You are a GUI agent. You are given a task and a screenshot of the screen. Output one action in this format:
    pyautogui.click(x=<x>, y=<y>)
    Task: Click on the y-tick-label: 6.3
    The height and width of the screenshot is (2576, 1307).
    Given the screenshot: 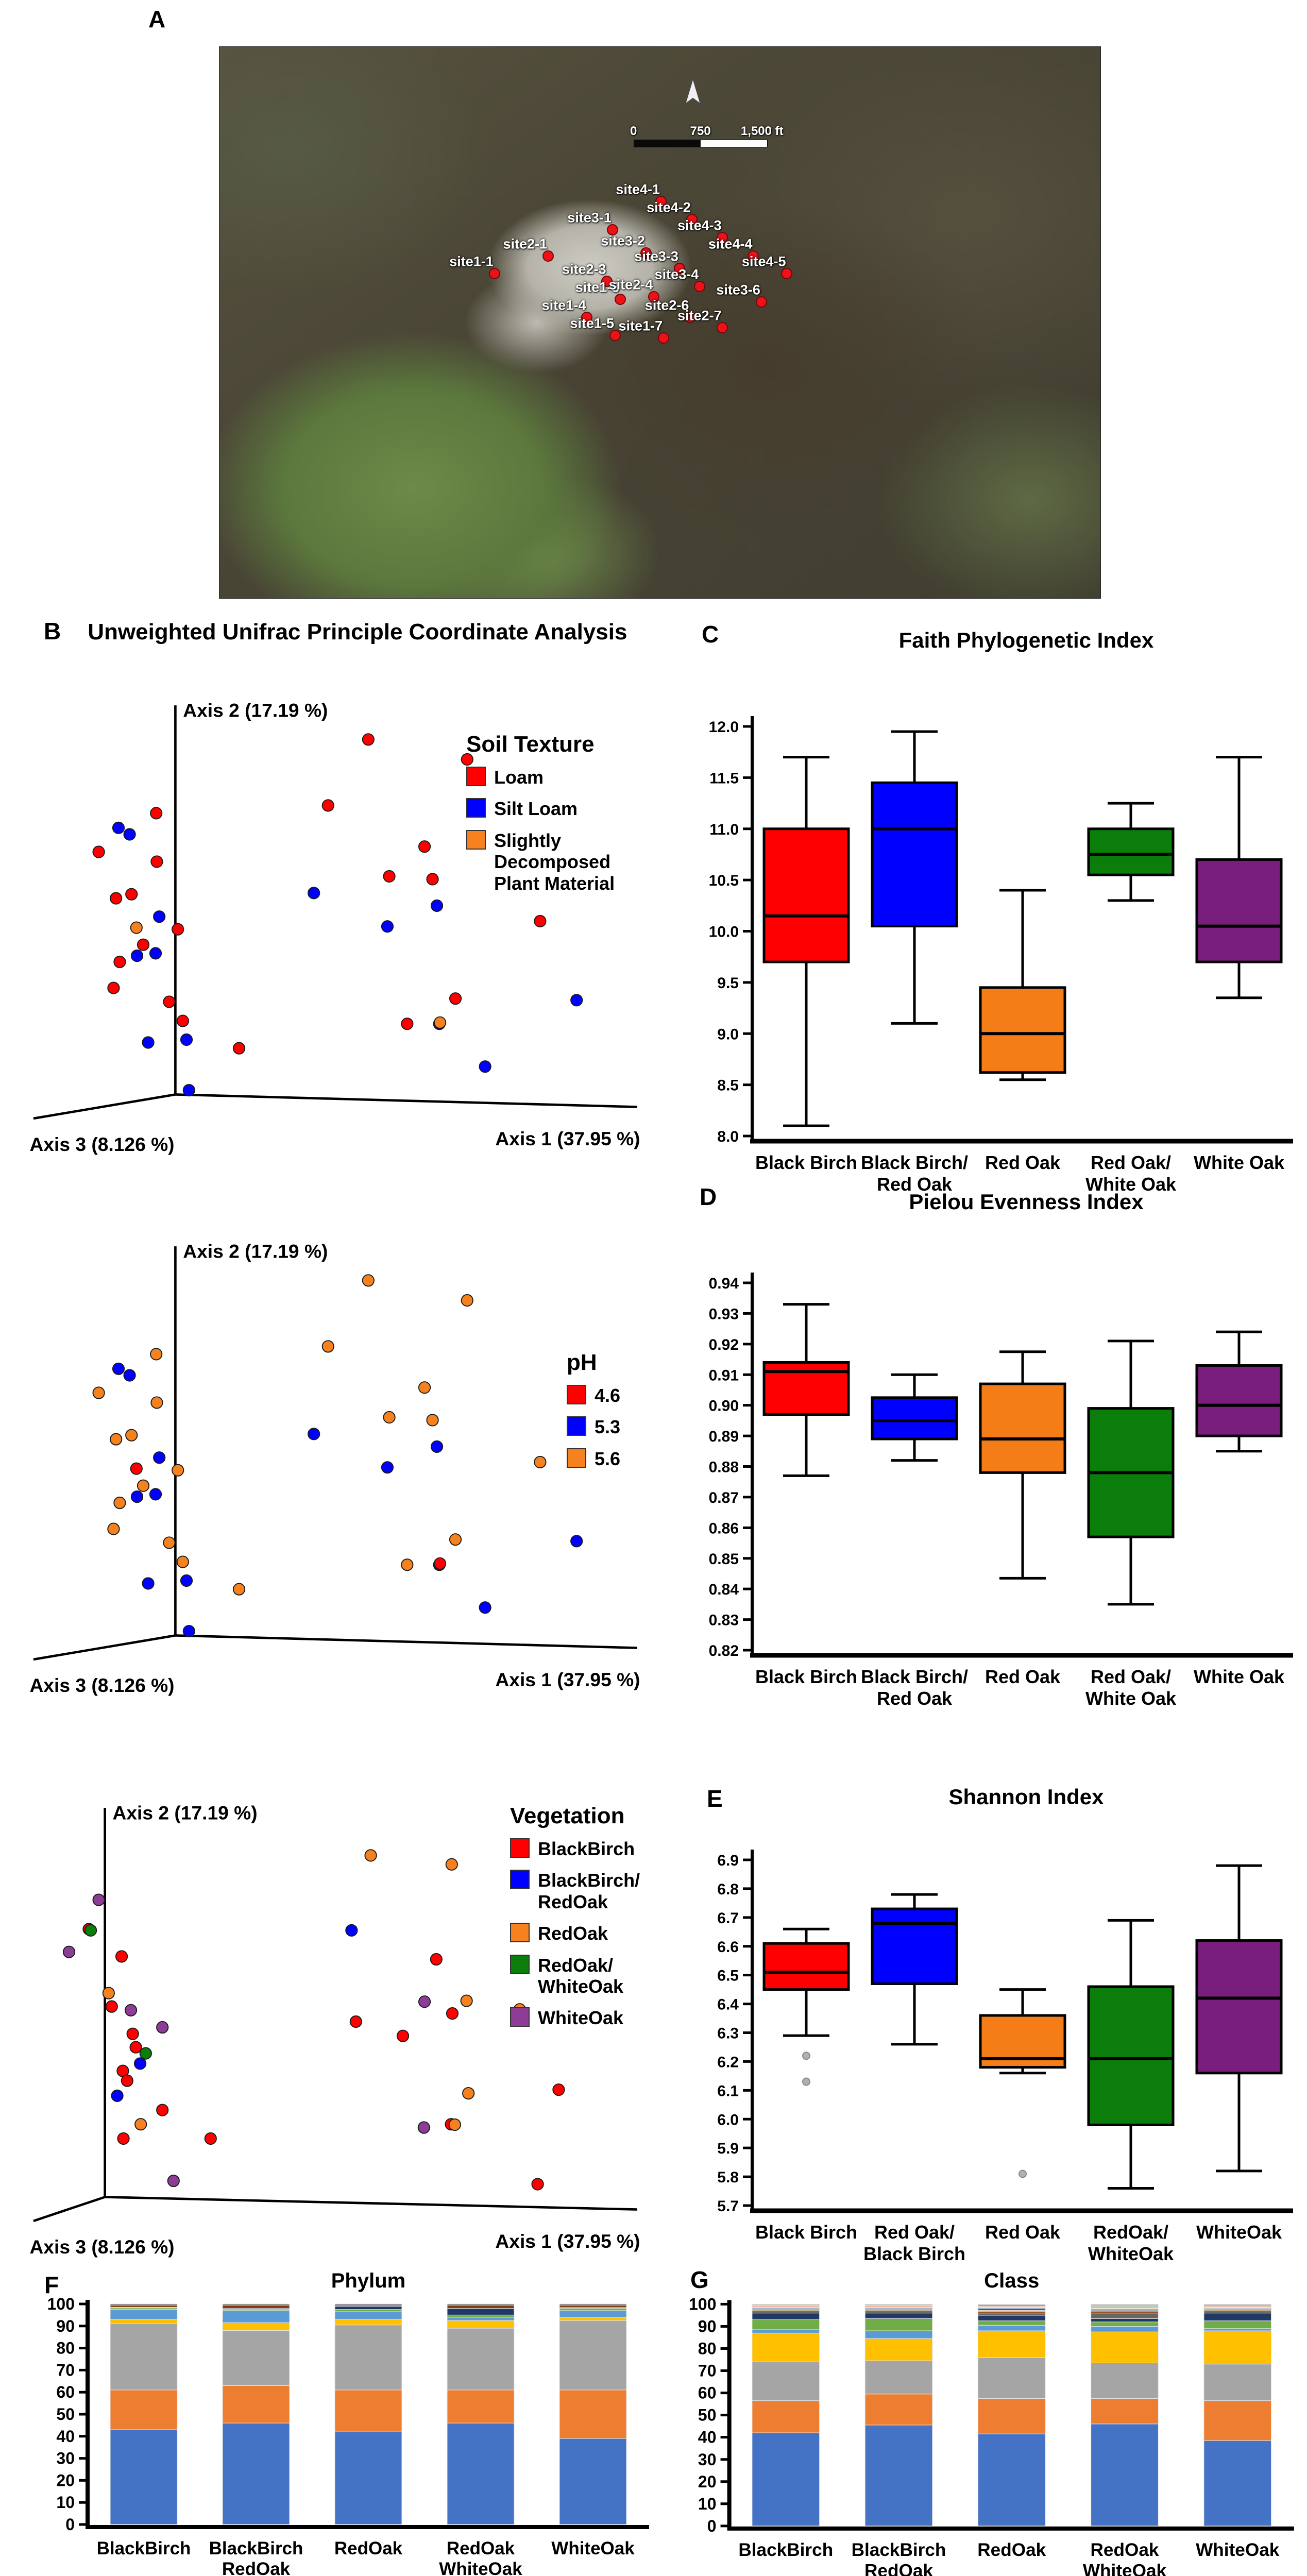 What is the action you would take?
    pyautogui.click(x=728, y=2033)
    